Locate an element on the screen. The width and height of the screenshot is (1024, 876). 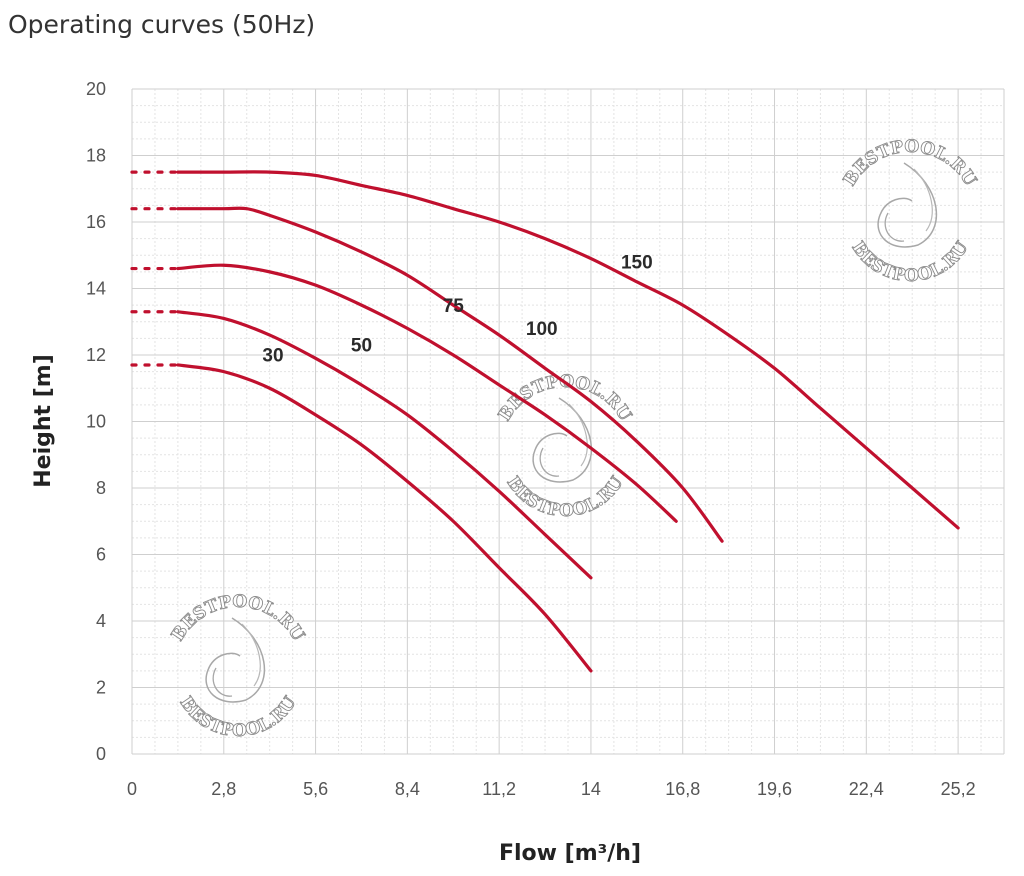
y-tick-label: 14 is located at coordinates (96, 289).